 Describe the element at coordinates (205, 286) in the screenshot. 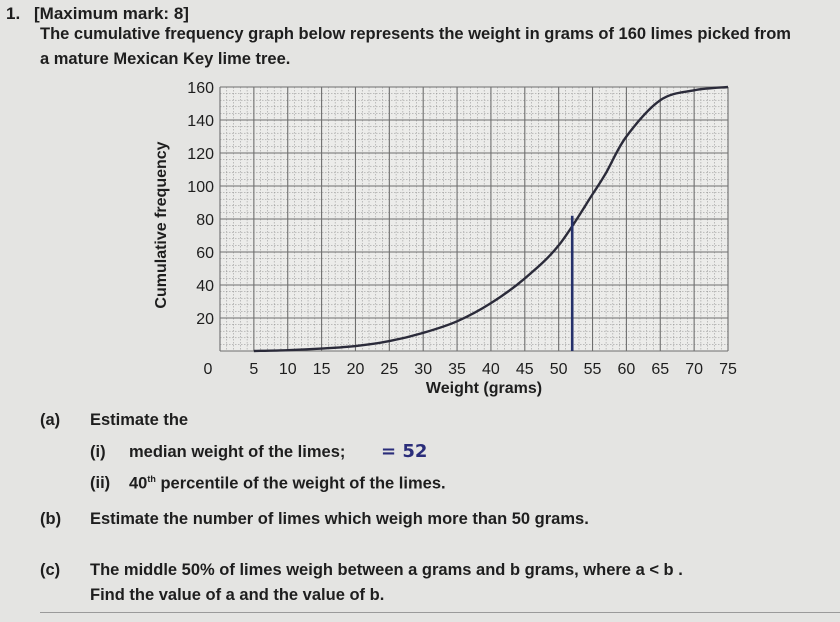

I see `y-tick-label: 40` at that location.